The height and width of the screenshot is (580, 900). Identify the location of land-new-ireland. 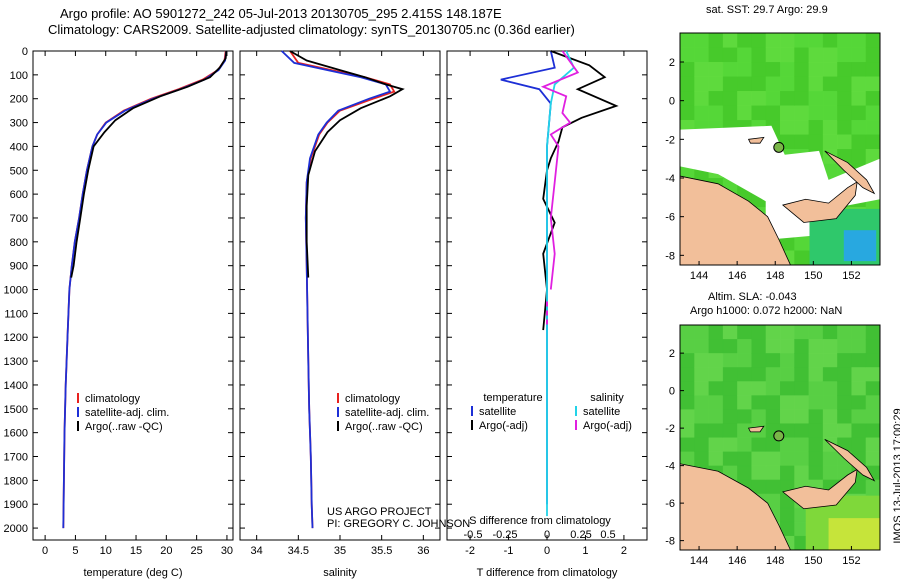
(850, 460).